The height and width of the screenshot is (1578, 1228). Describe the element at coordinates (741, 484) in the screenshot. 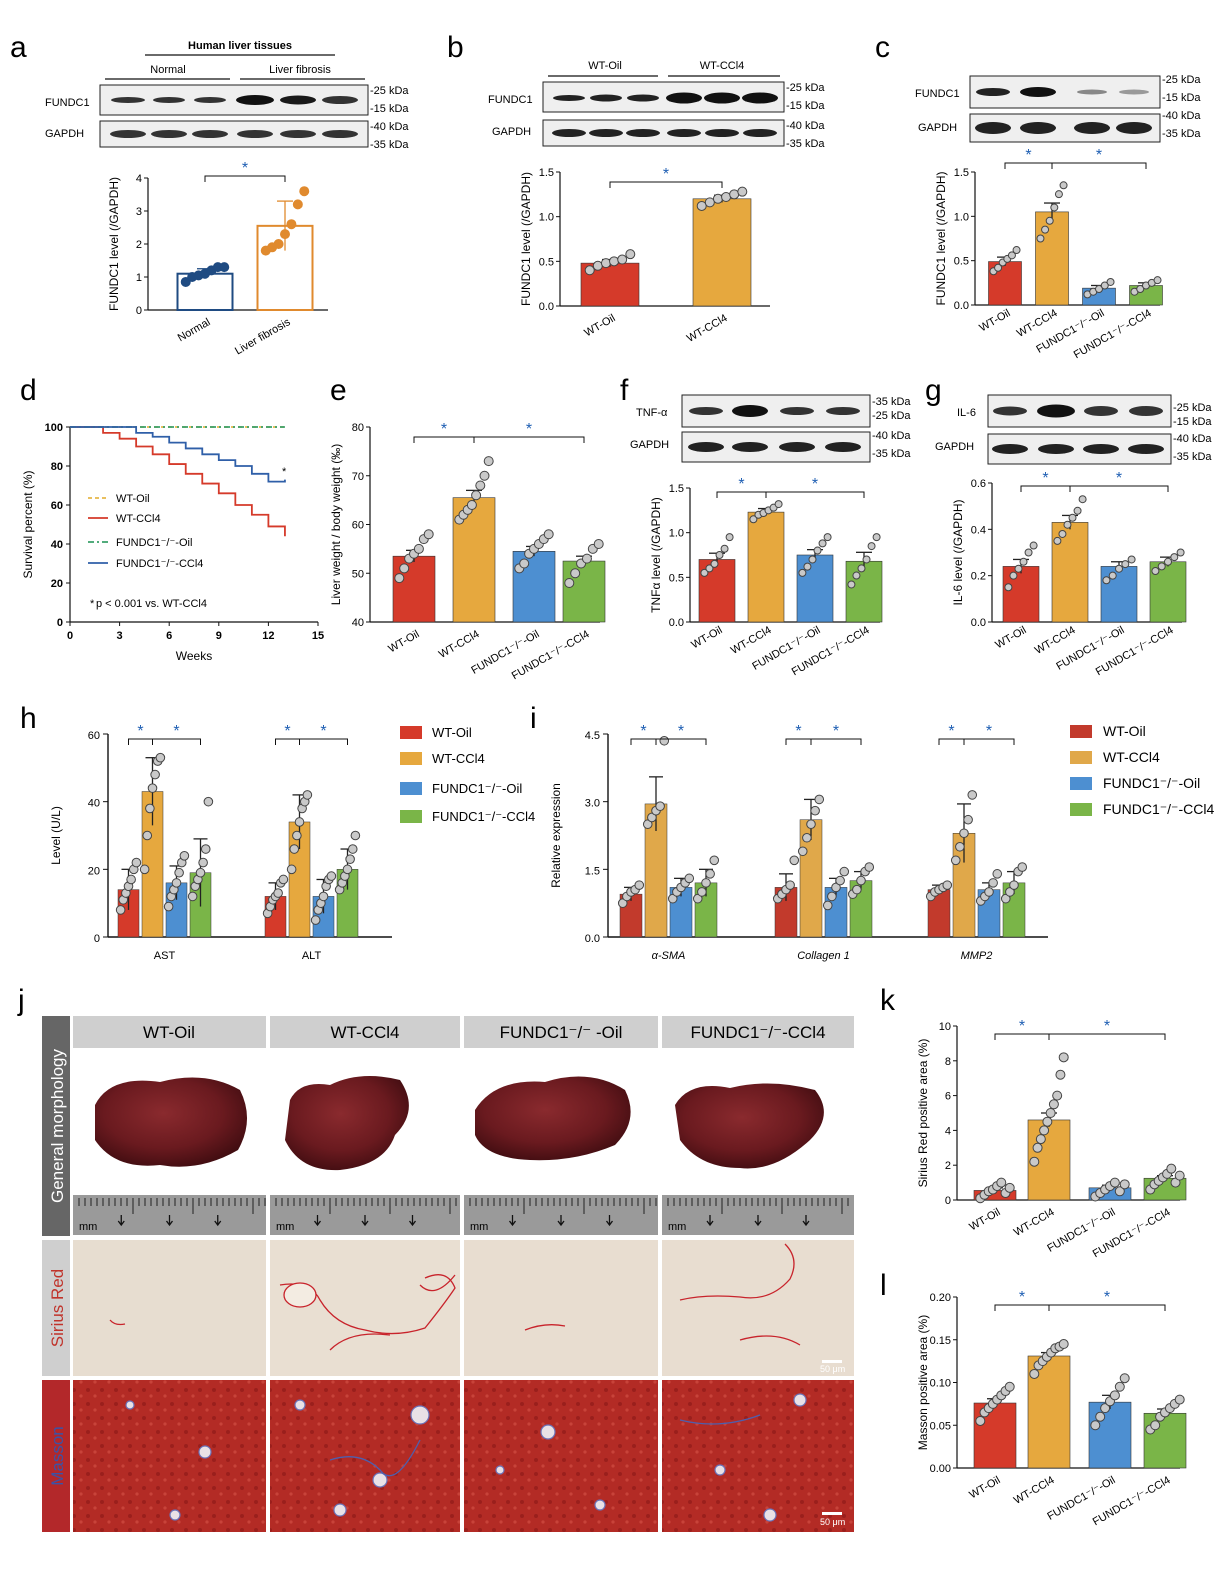

I see `chart-f-sig-star: *` at that location.